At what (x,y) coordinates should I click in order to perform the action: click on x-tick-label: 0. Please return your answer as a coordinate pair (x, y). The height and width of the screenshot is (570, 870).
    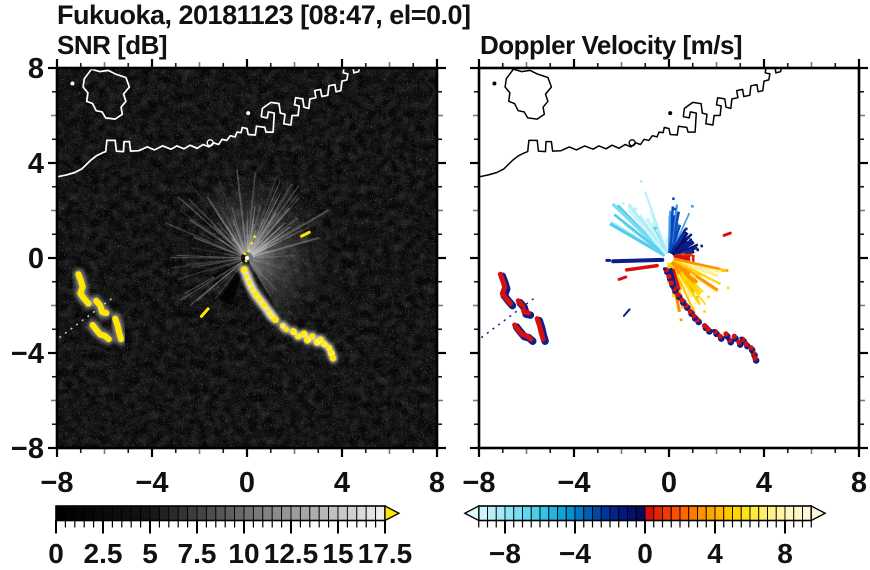
    Looking at the image, I should click on (247, 483).